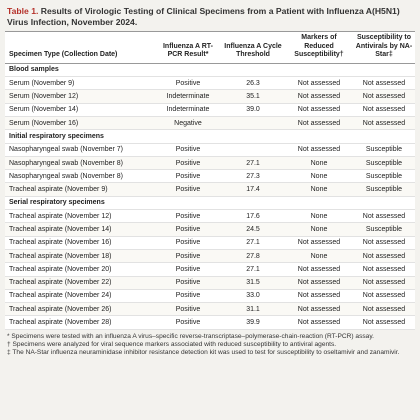  I want to click on table-cell: Tracheal aspirate (November 18), so click(80, 256).